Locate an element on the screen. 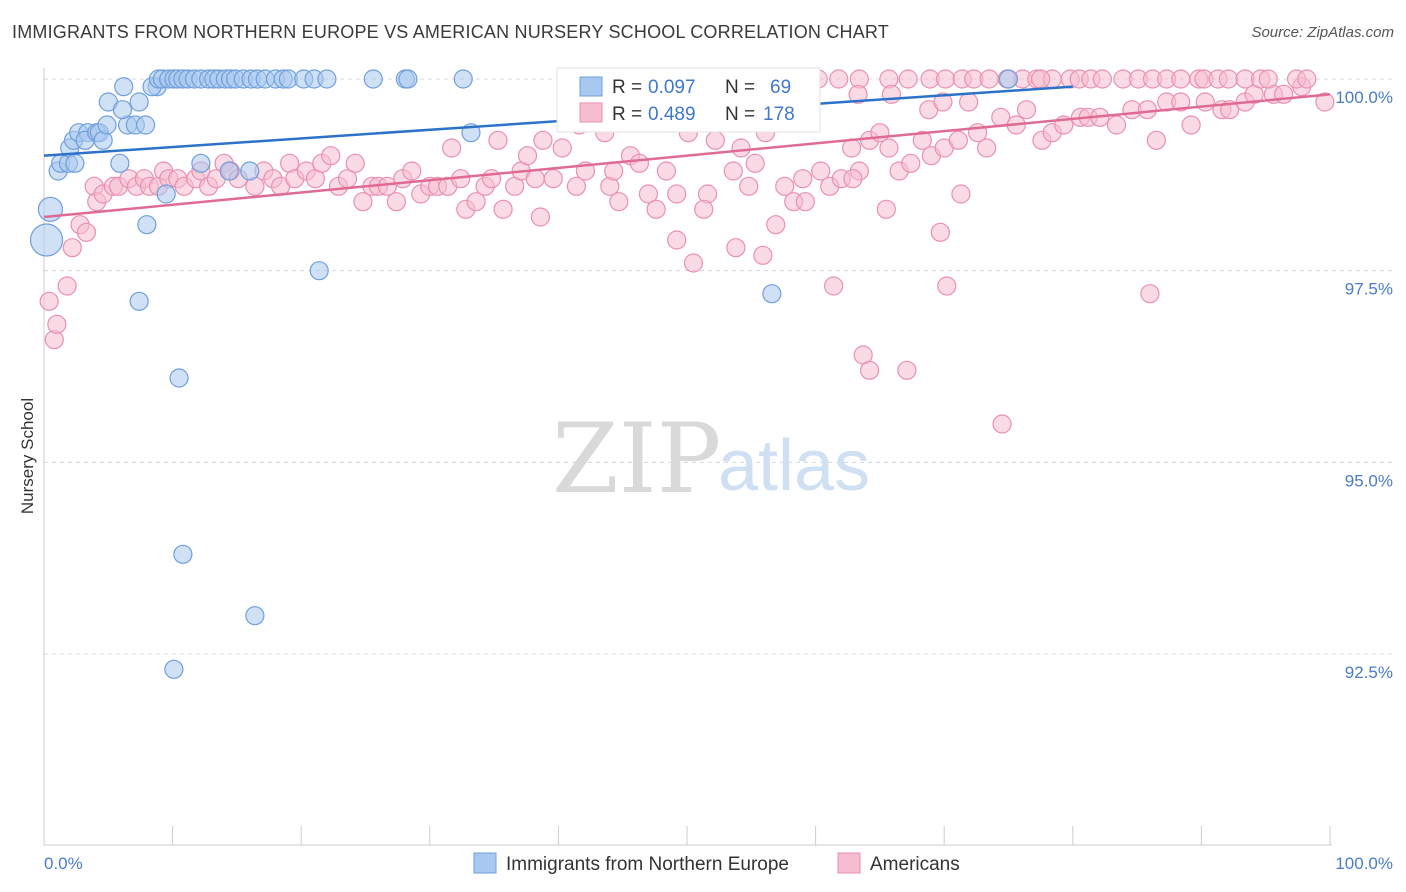 The height and width of the screenshot is (892, 1406). y-tick-labels: 100.0% 97.5% 95.0% 92.5% is located at coordinates (1364, 385).